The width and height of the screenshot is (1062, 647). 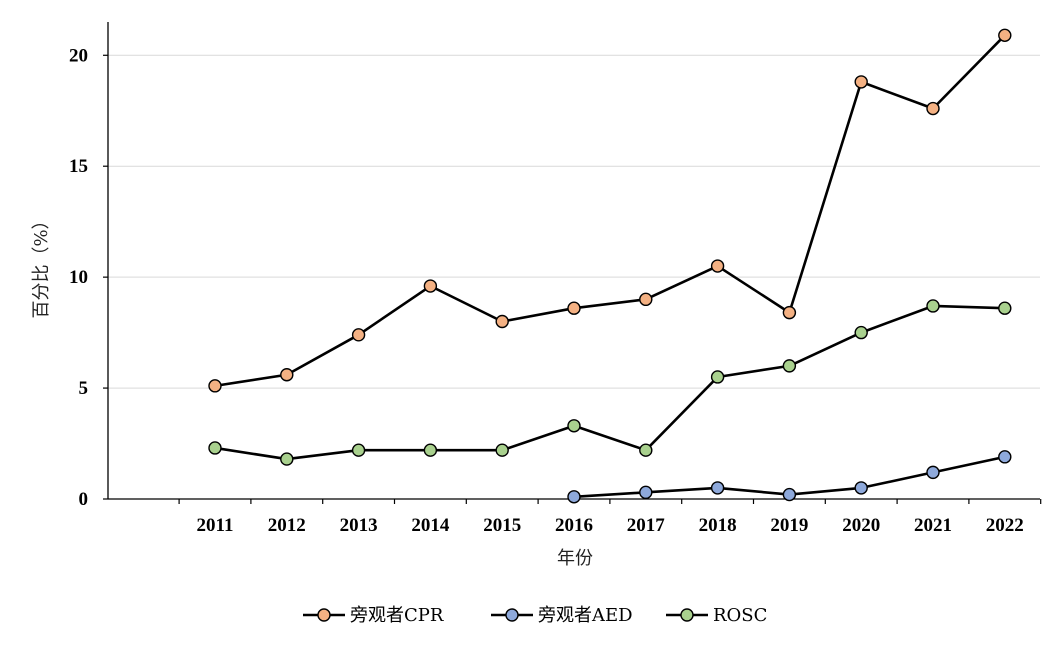 I want to click on legend-label: ROSC, so click(x=740, y=615).